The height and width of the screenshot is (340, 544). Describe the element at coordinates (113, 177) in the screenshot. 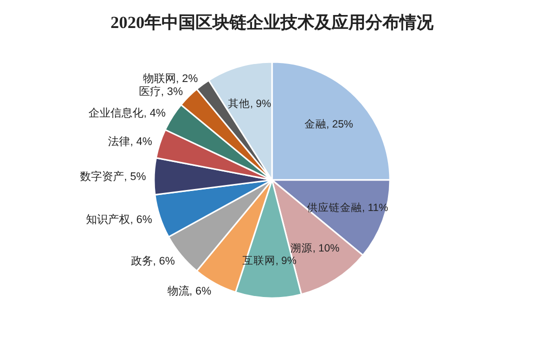

I see `slice-label: 数字资产, 5%` at that location.